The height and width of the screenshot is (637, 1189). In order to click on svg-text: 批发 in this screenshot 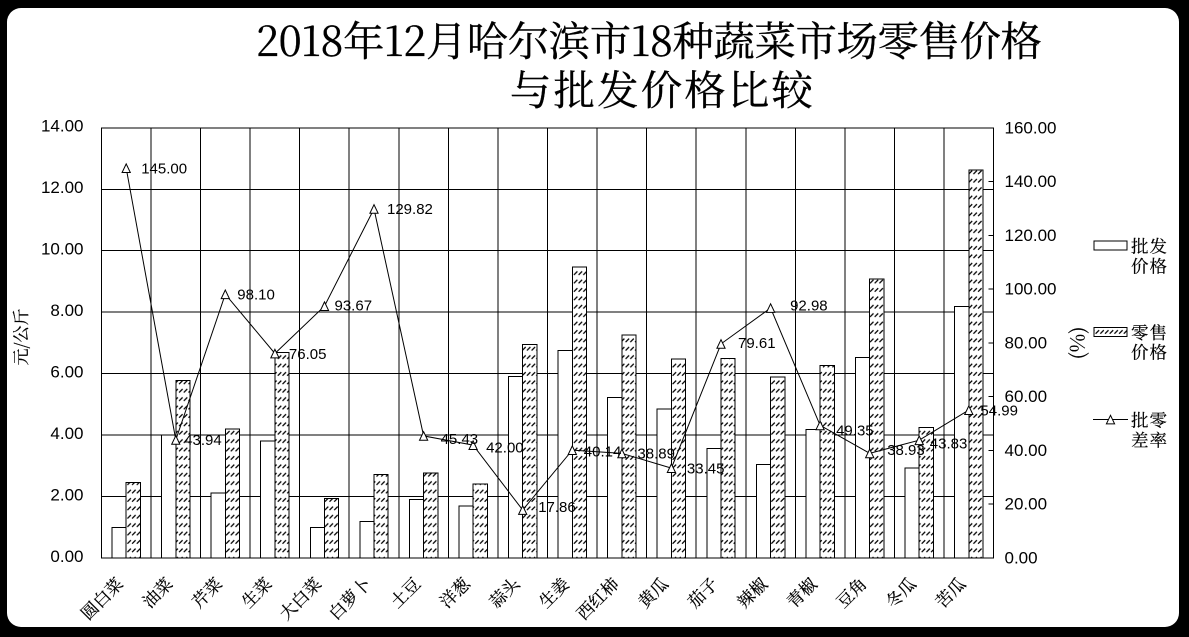, I will do `click(1149, 246)`.